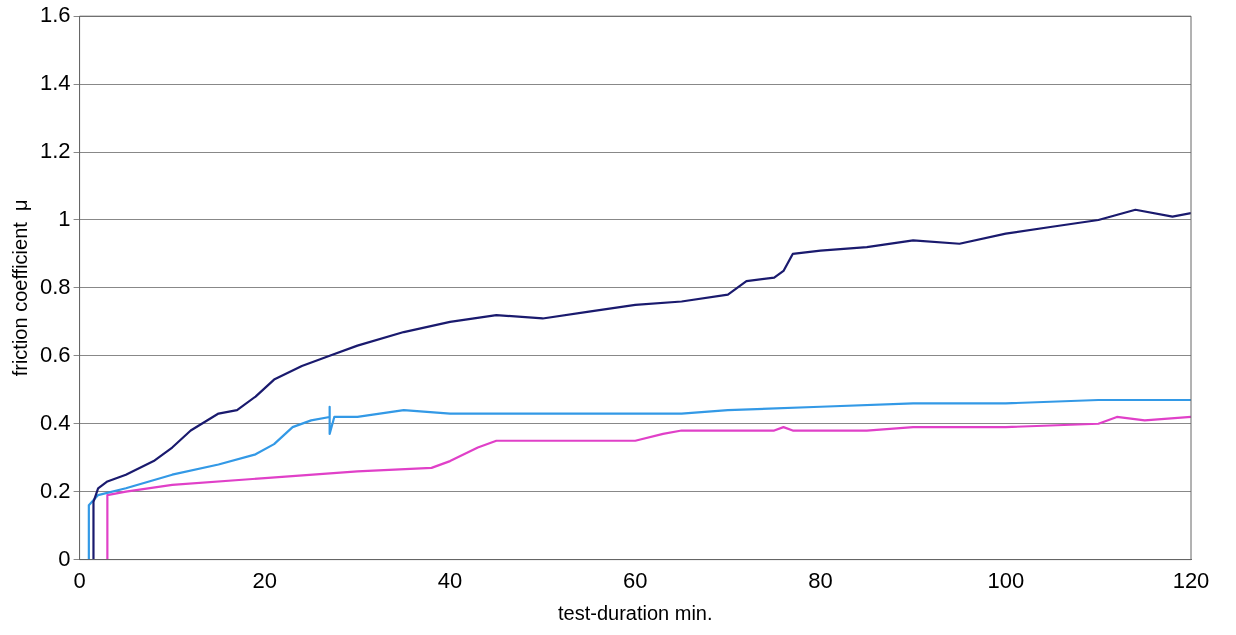 The image size is (1236, 635). What do you see at coordinates (55, 151) in the screenshot?
I see `y-tick-label: 1.2` at bounding box center [55, 151].